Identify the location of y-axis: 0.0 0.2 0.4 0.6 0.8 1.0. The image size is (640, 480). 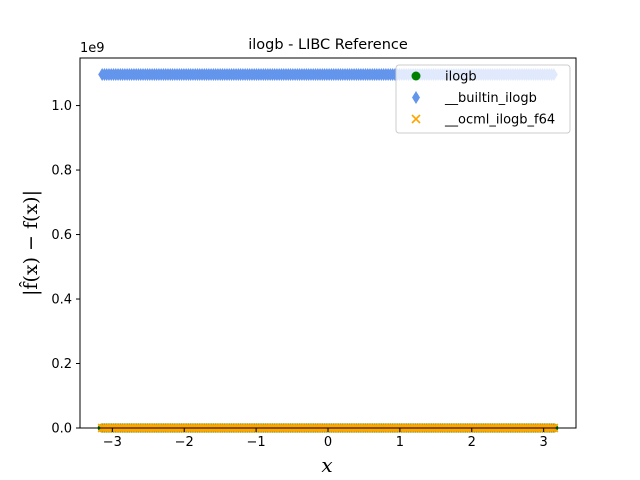
(65, 268).